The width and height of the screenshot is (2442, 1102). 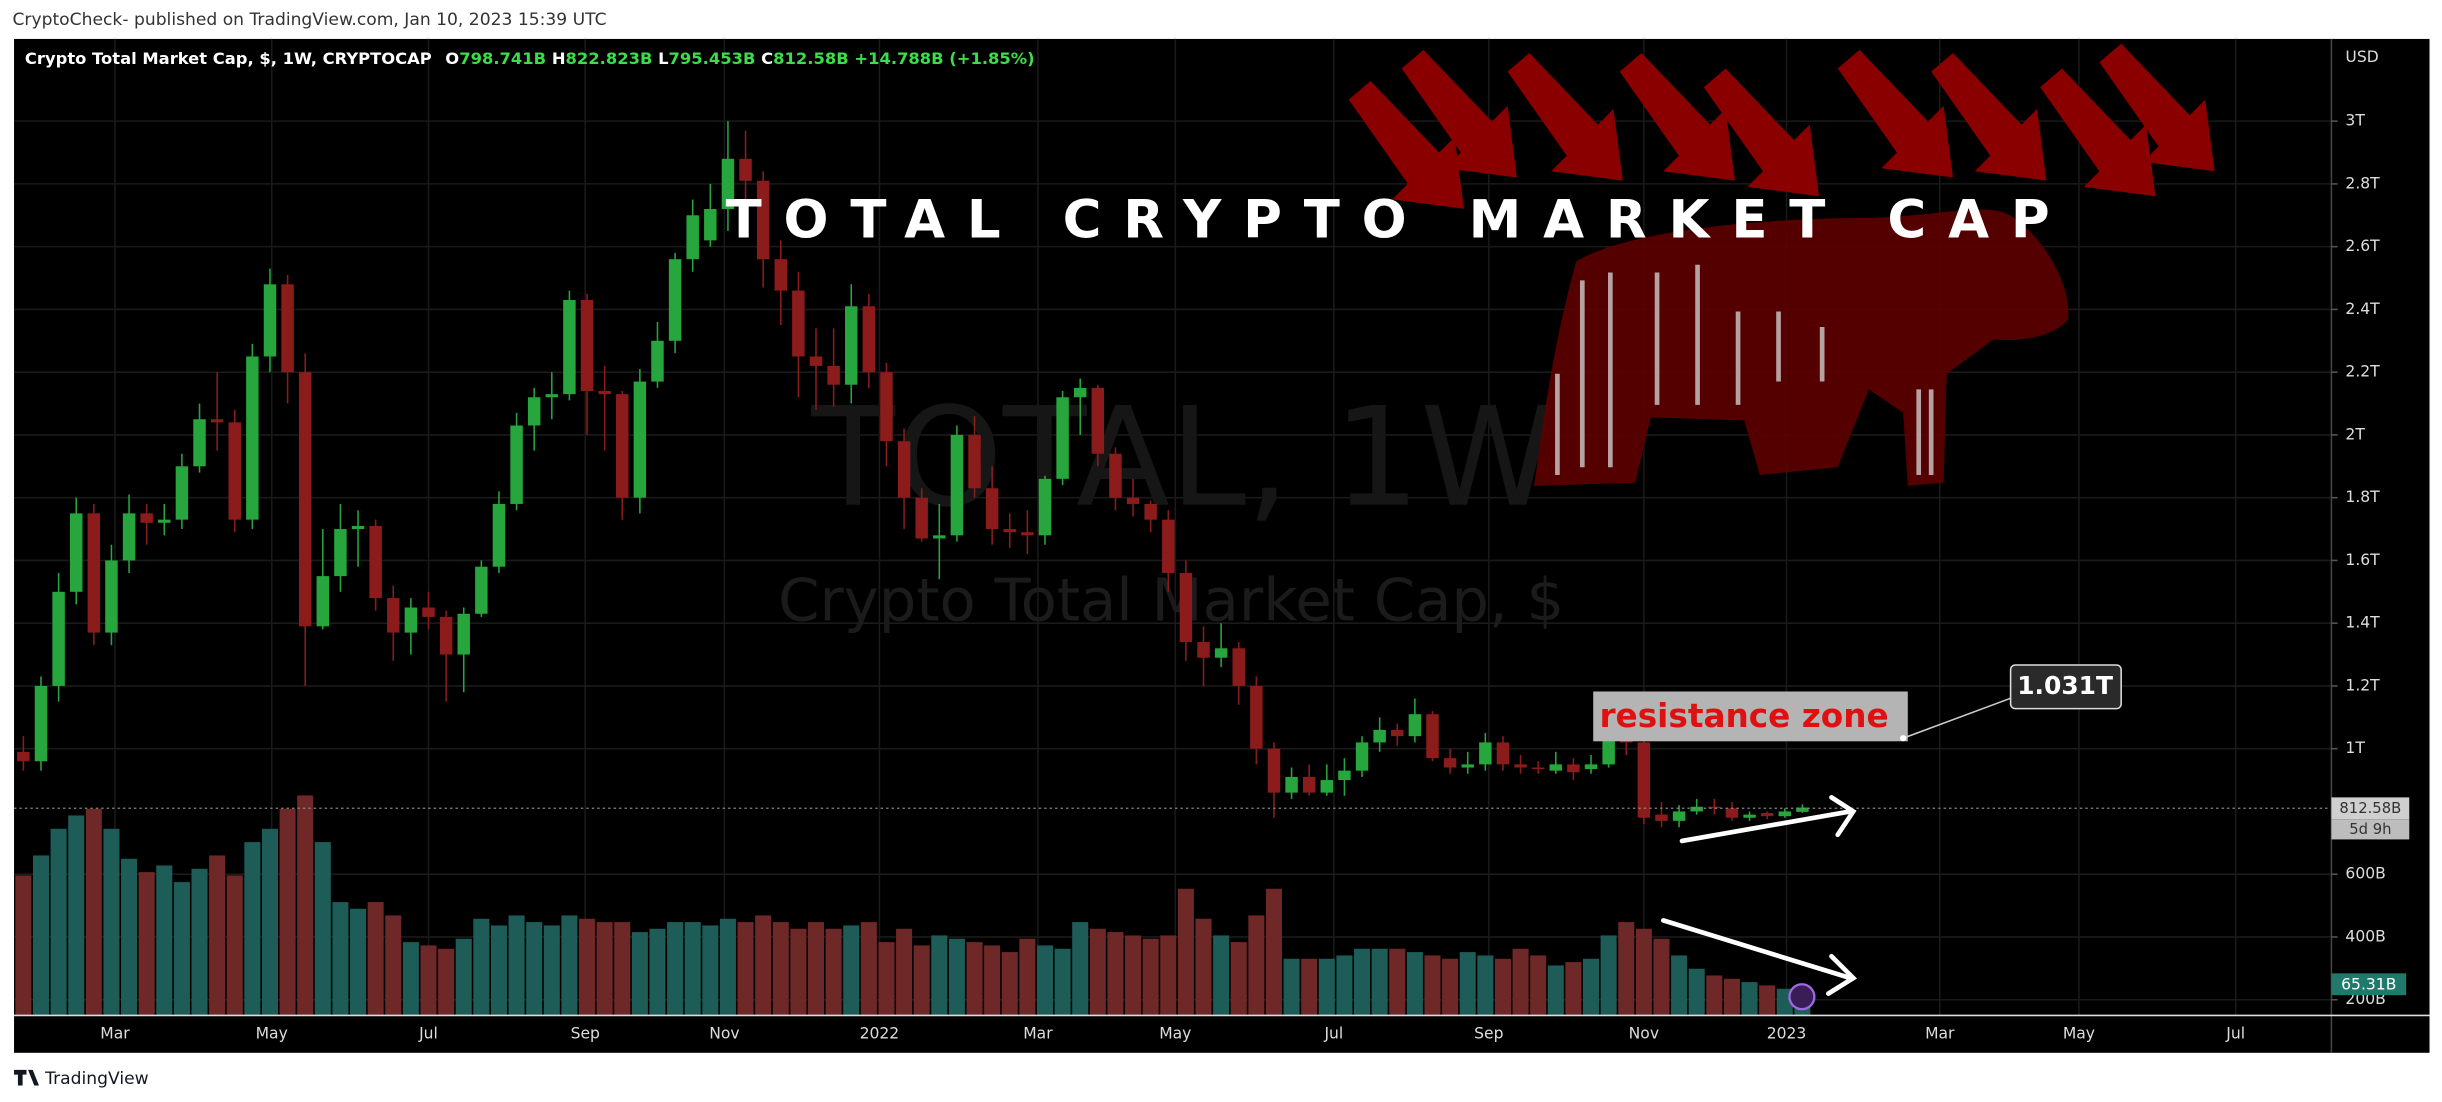 I want to click on legend-value: 795.453B, so click(x=712, y=58).